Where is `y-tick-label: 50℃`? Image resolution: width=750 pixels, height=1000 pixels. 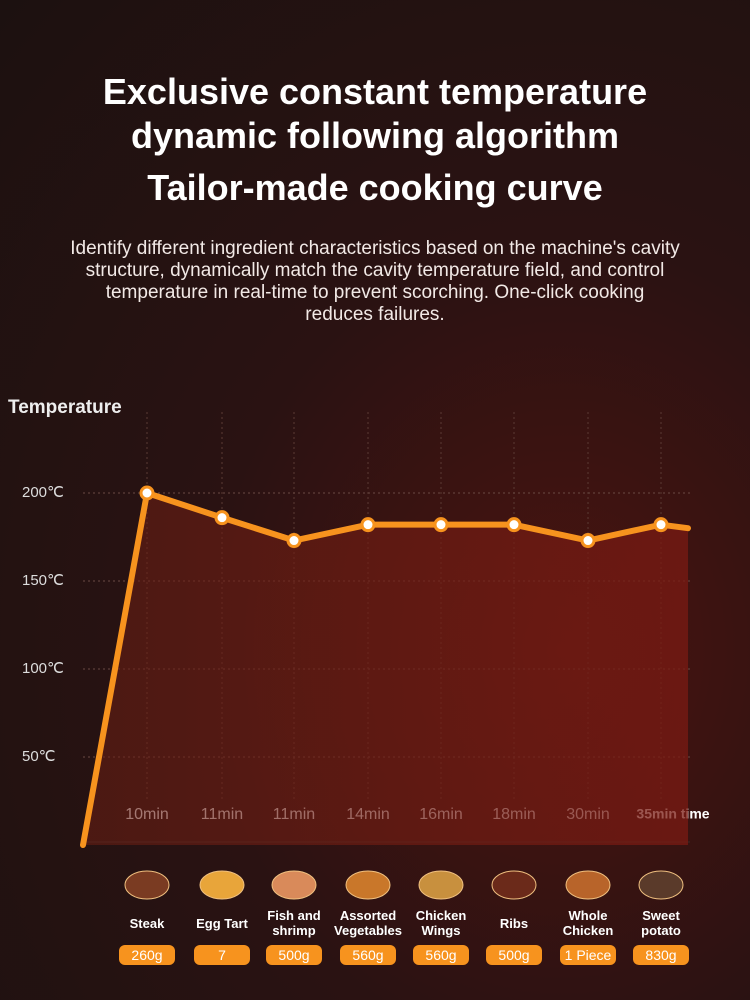
y-tick-label: 50℃ is located at coordinates (39, 756).